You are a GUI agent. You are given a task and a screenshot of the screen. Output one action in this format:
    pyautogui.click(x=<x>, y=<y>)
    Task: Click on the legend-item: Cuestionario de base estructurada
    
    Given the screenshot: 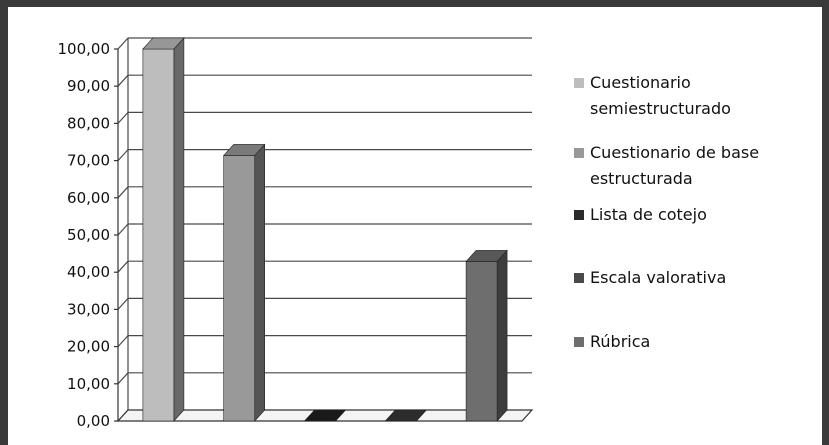 What is the action you would take?
    pyautogui.click(x=666, y=165)
    